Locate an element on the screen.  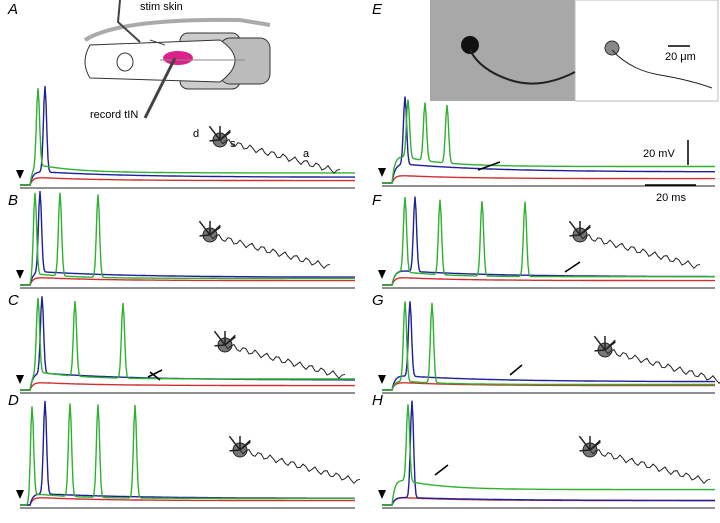
stim-label: stim skin is located at coordinates (161, 7).